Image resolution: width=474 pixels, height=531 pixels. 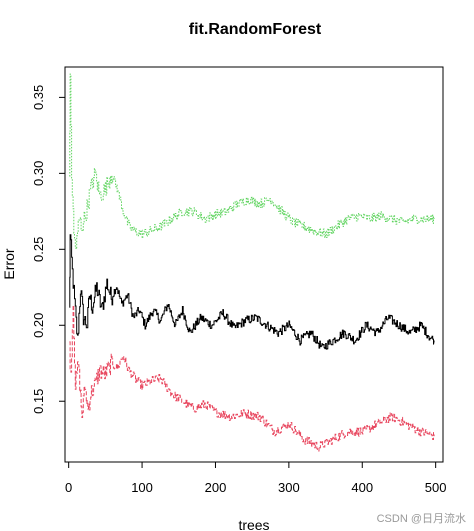 What do you see at coordinates (216, 487) in the screenshot?
I see `x-tick-label: 200` at bounding box center [216, 487].